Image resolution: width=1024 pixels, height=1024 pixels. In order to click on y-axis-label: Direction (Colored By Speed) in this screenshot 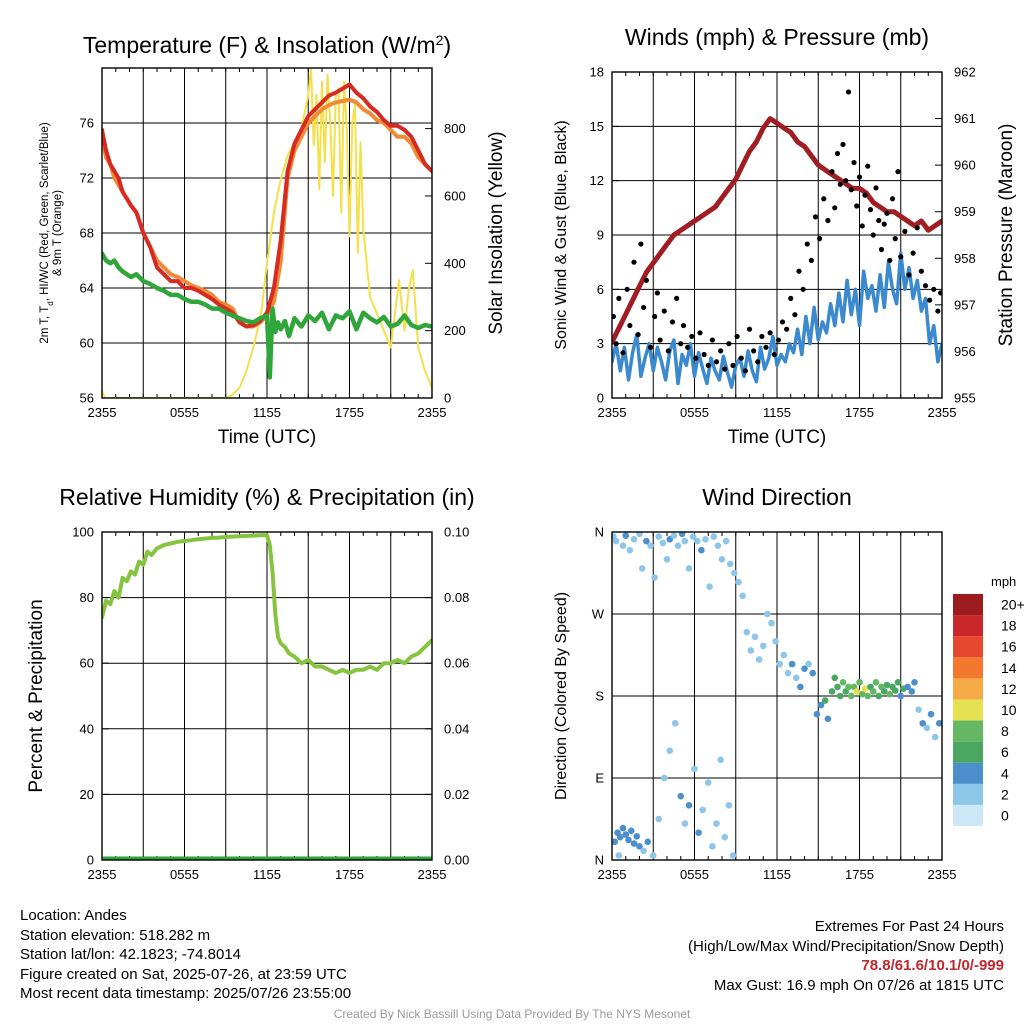, I will do `click(561, 696)`.